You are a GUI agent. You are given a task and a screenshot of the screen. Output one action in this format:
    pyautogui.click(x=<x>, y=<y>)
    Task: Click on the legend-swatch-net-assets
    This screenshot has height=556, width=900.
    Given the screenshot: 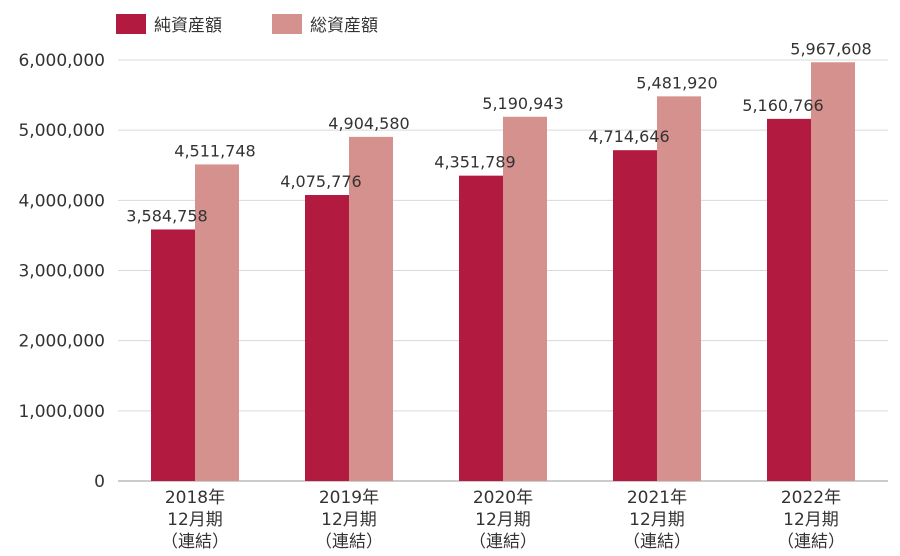 What is the action you would take?
    pyautogui.click(x=131, y=24)
    